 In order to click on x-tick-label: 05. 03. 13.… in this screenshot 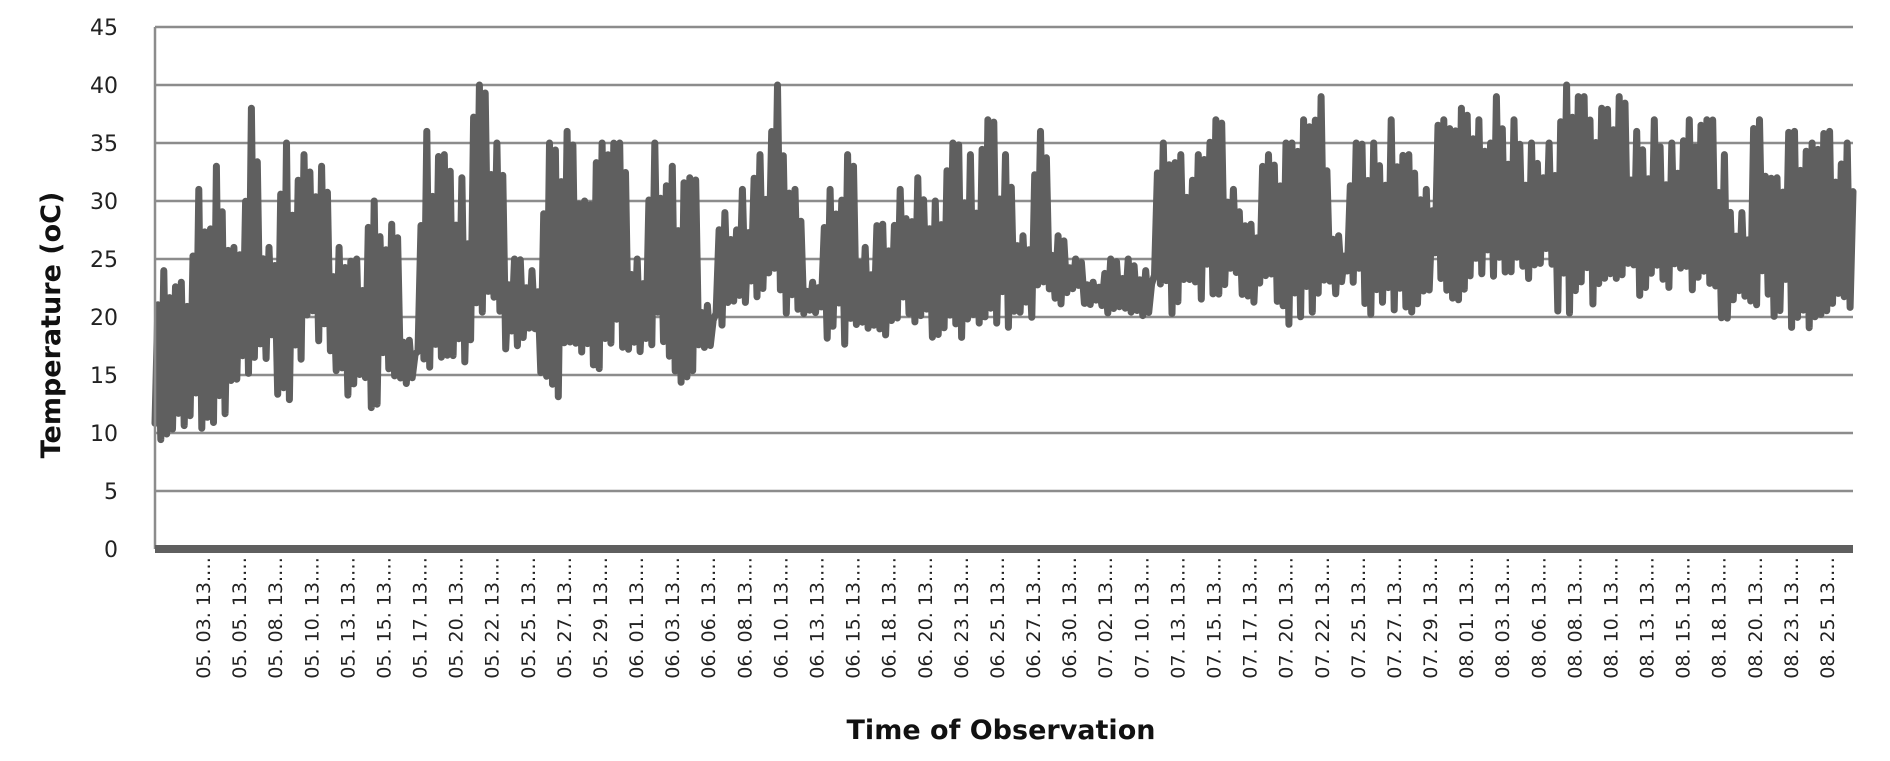, I will do `click(204, 618)`.